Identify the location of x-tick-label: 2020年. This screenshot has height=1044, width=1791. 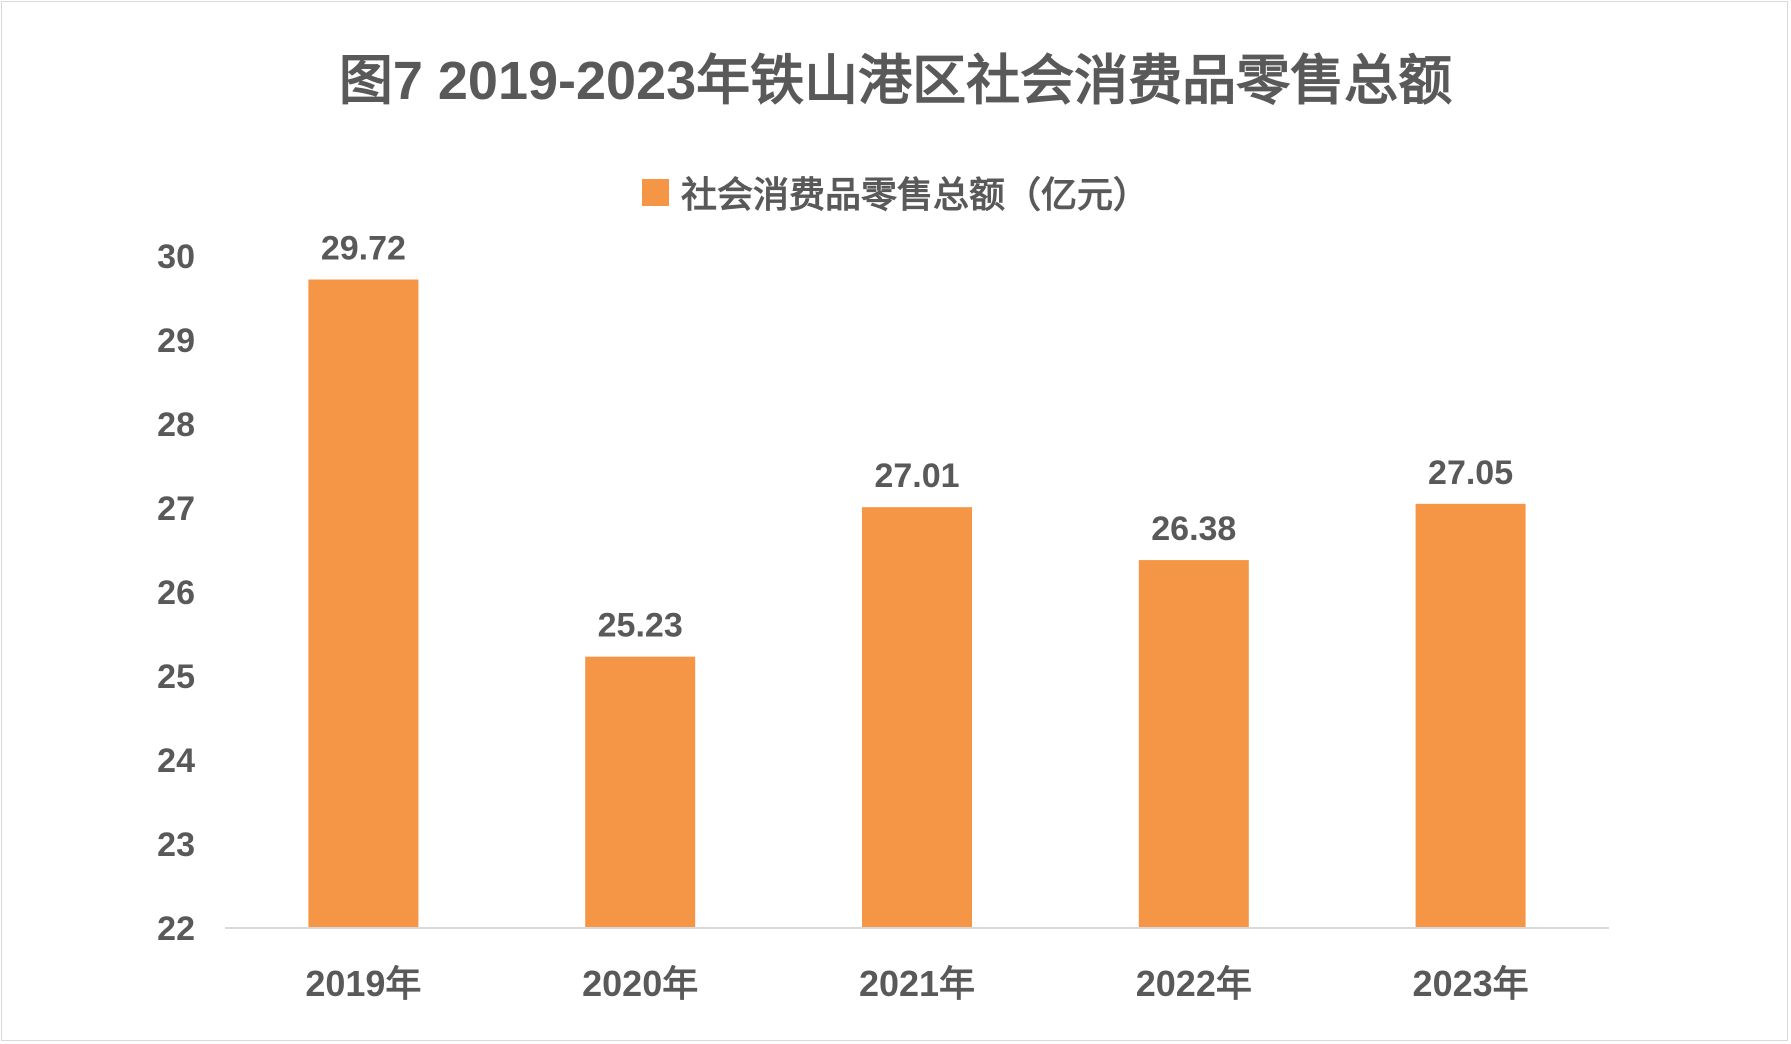
(640, 983).